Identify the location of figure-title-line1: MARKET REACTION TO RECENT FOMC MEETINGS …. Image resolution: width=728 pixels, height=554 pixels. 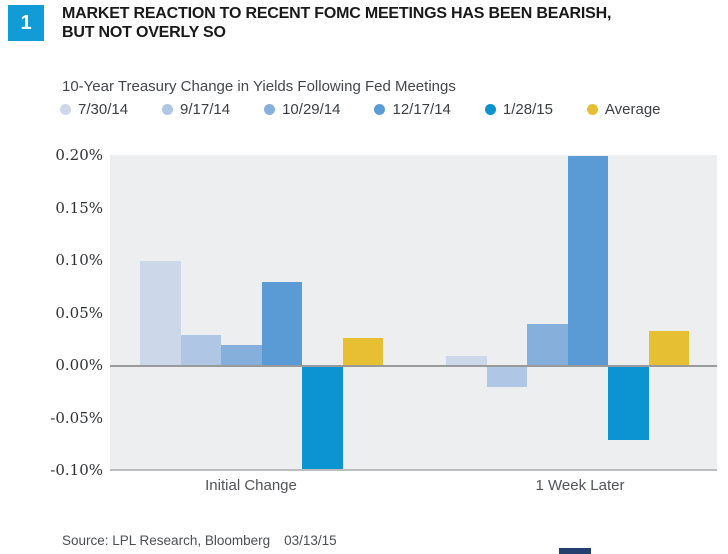
(337, 13).